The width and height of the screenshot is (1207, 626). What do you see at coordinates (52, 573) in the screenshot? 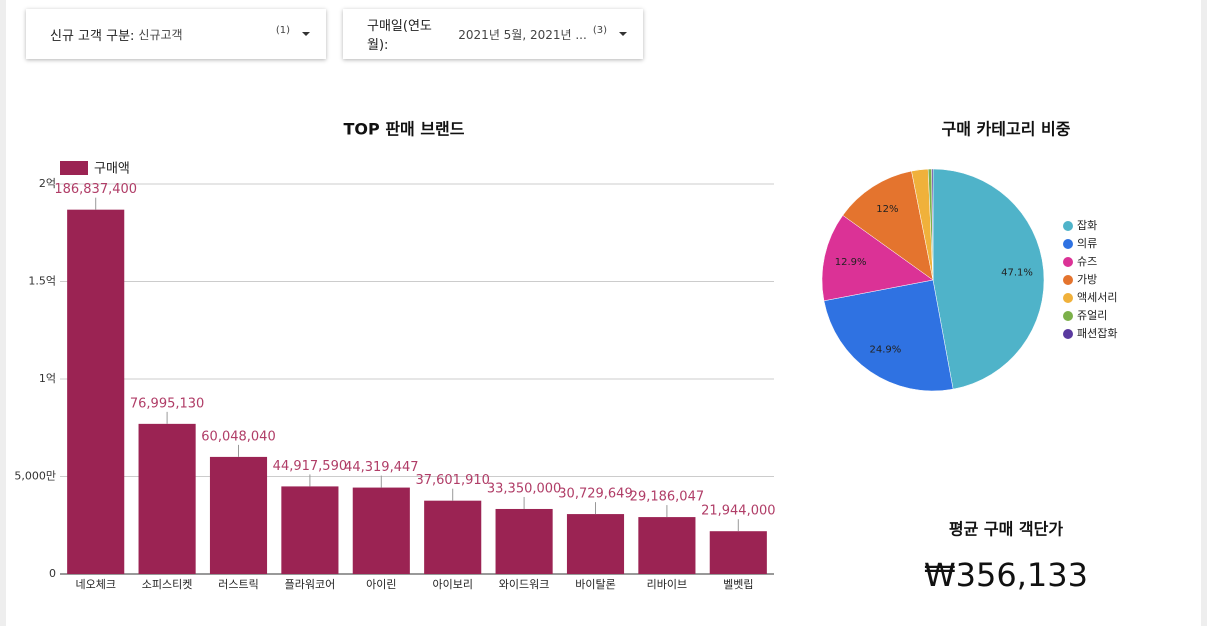
I see `y-tick-label: 0` at bounding box center [52, 573].